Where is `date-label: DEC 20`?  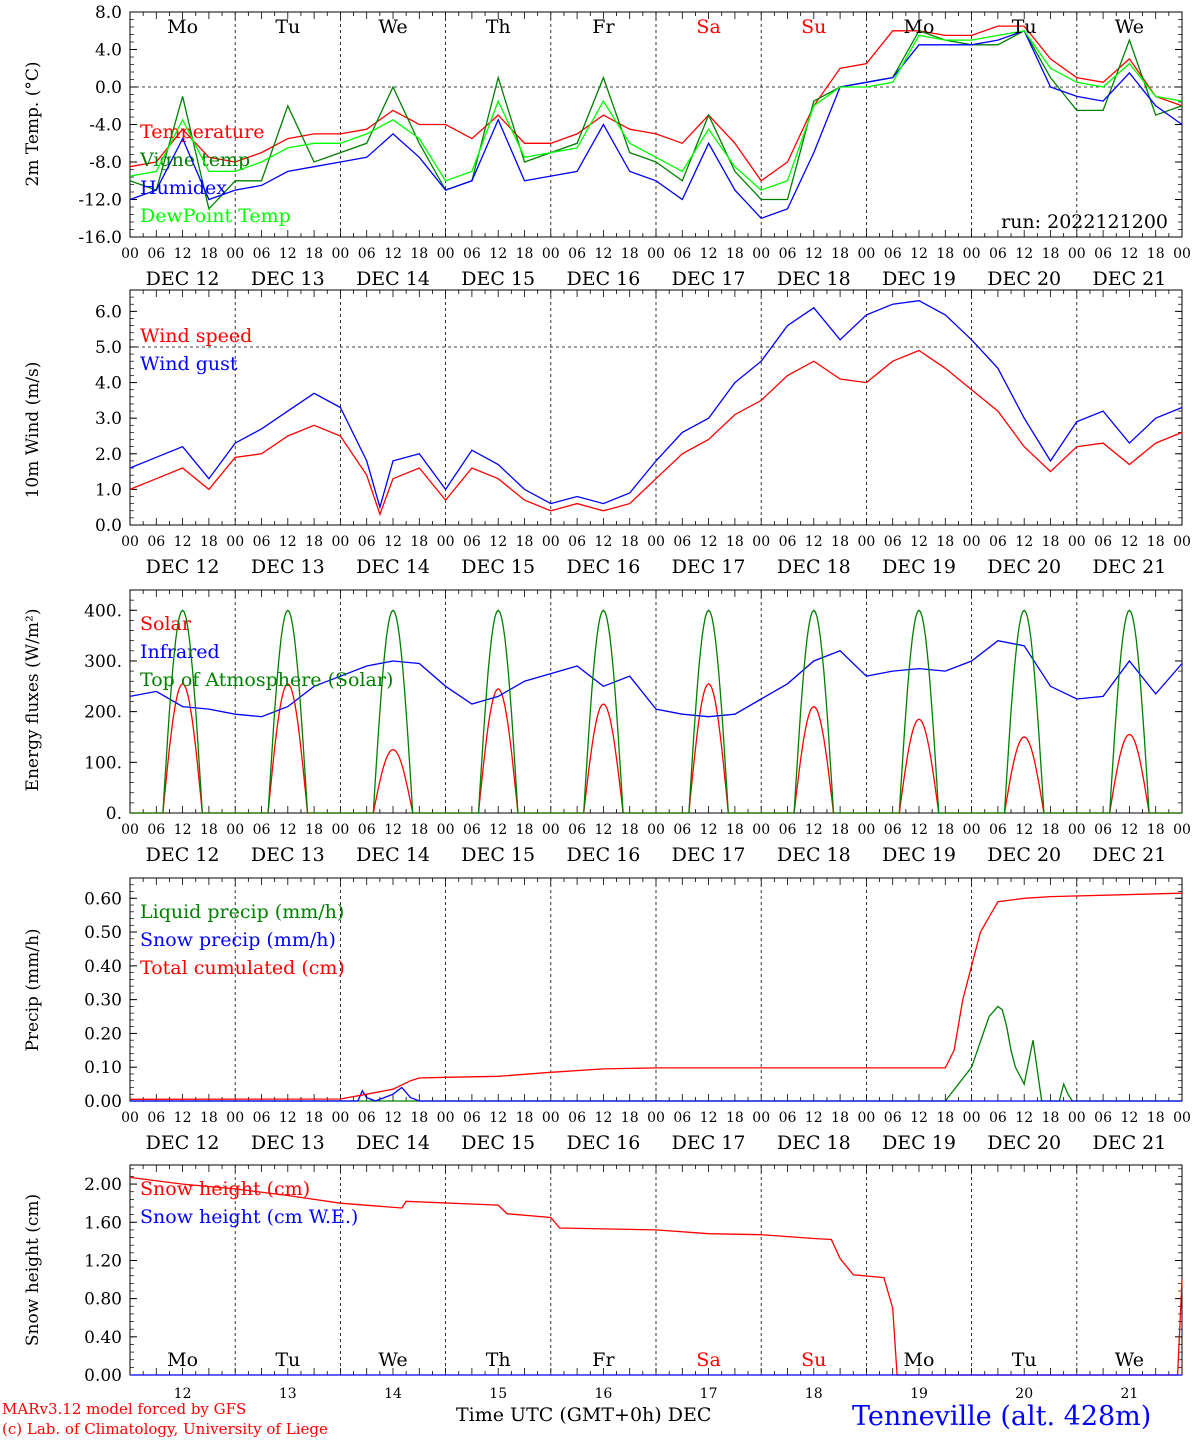
date-label: DEC 20 is located at coordinates (1024, 567).